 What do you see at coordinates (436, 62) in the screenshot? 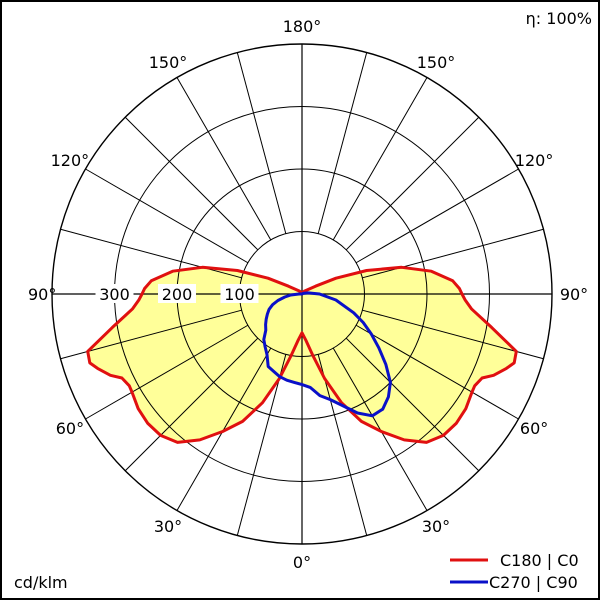
I see `angle-label-150-right: 150°` at bounding box center [436, 62].